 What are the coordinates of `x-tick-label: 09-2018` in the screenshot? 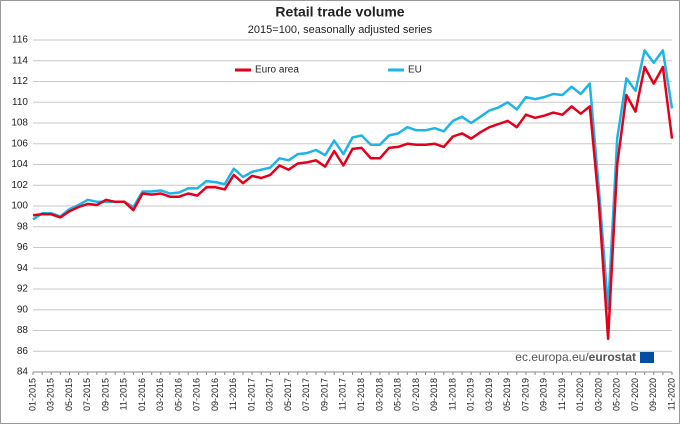 It's located at (434, 394).